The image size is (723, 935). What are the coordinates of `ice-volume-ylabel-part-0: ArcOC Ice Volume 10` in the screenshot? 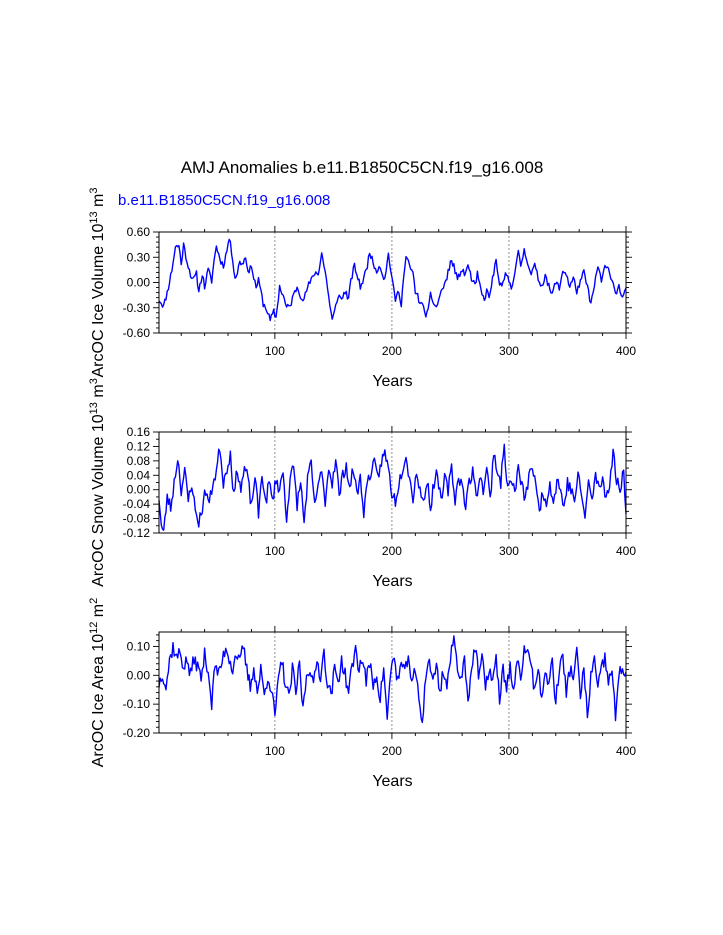 It's located at (98, 301).